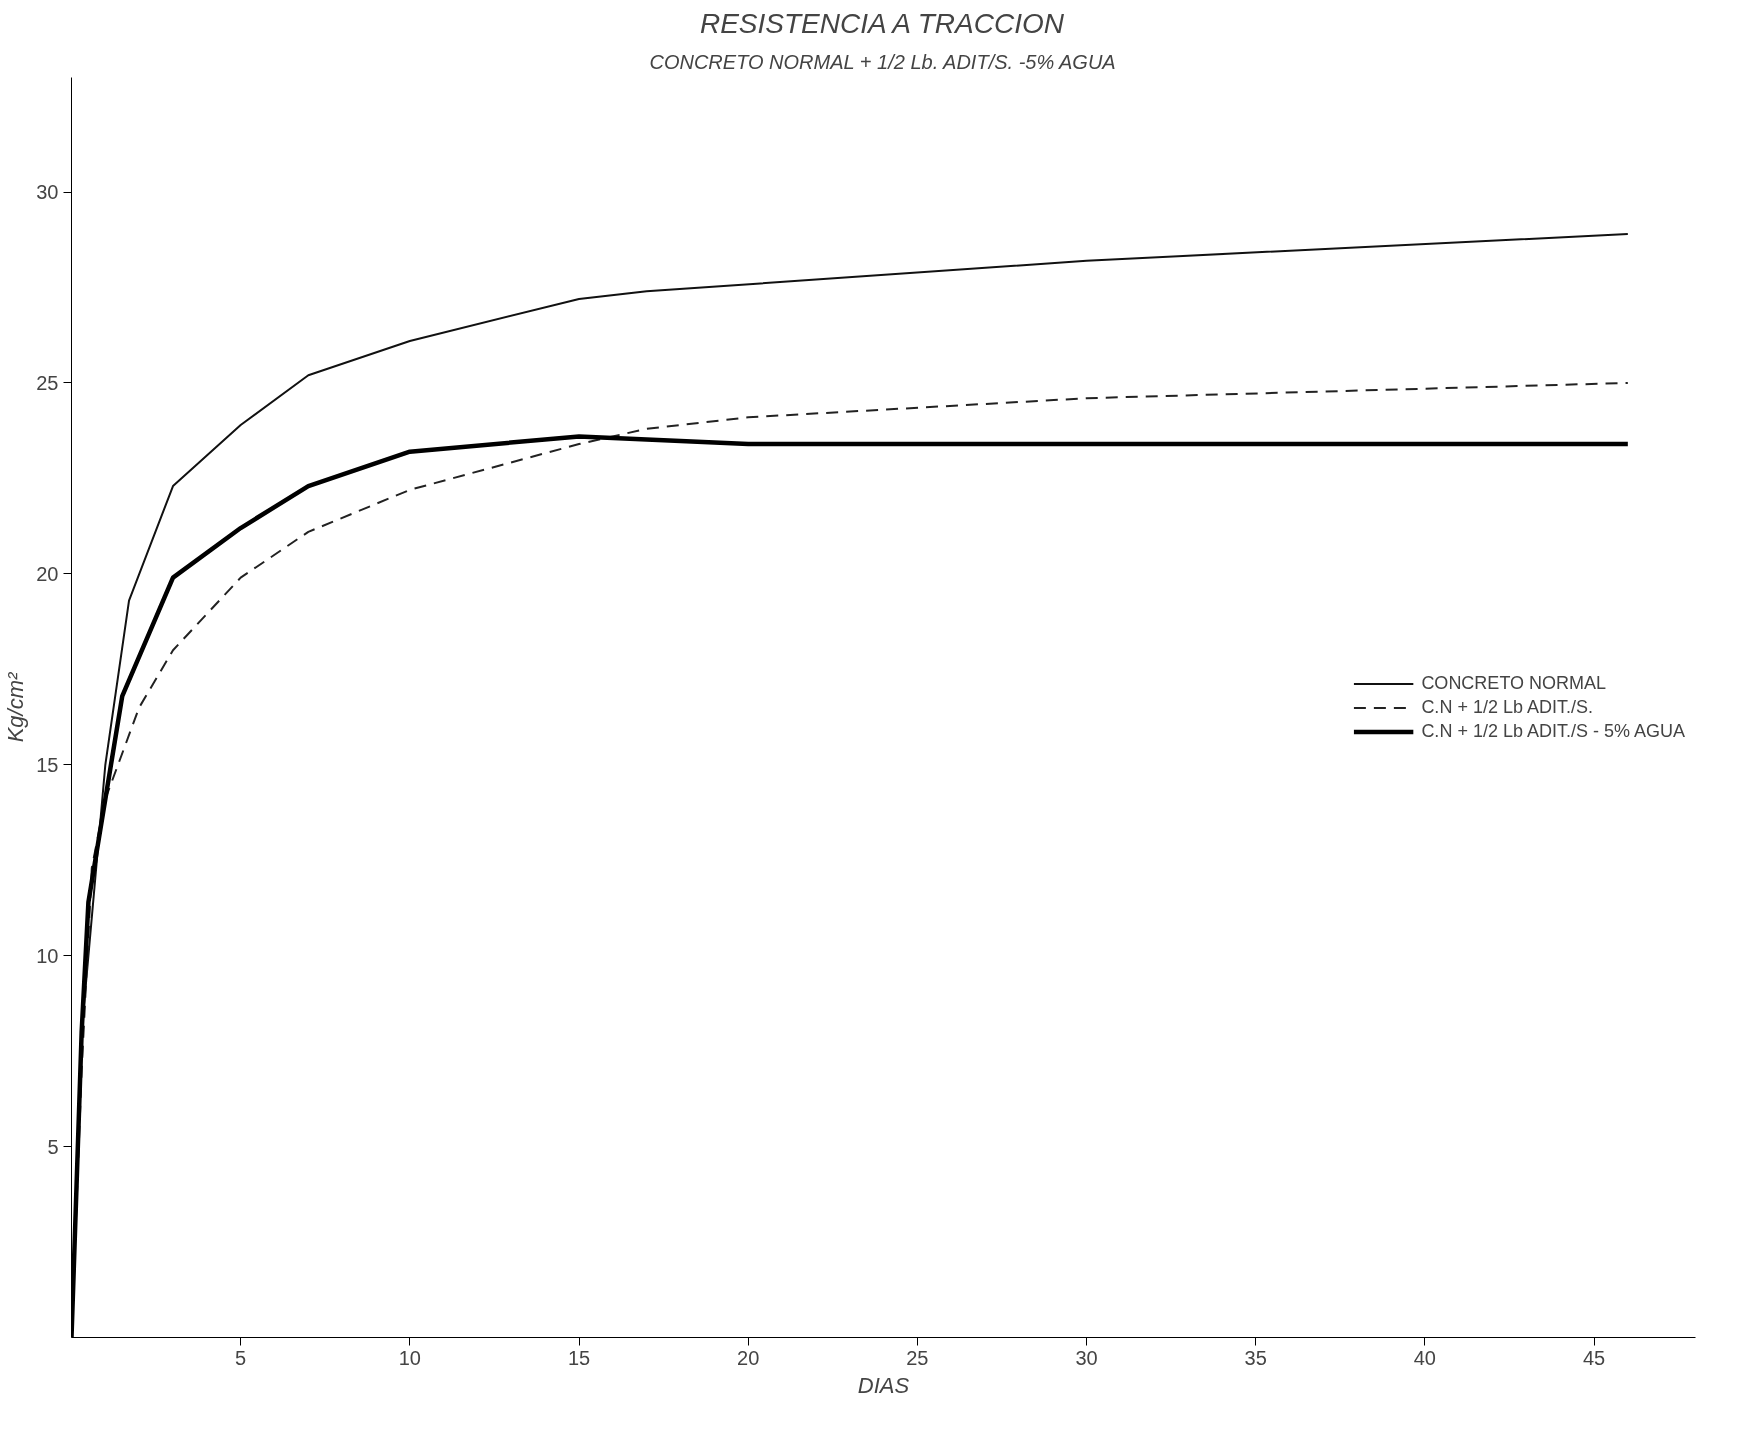 The height and width of the screenshot is (1452, 1749). I want to click on x-tick-label: 40, so click(1424, 1357).